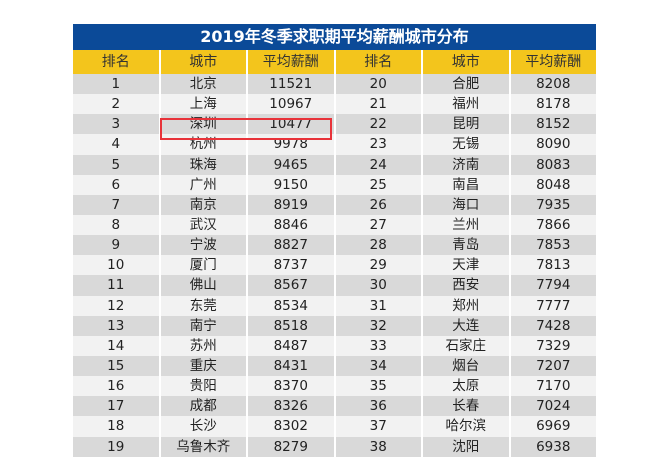  What do you see at coordinates (334, 124) in the screenshot?
I see `table-row: 3 深圳 10477 22 昆明 8152` at bounding box center [334, 124].